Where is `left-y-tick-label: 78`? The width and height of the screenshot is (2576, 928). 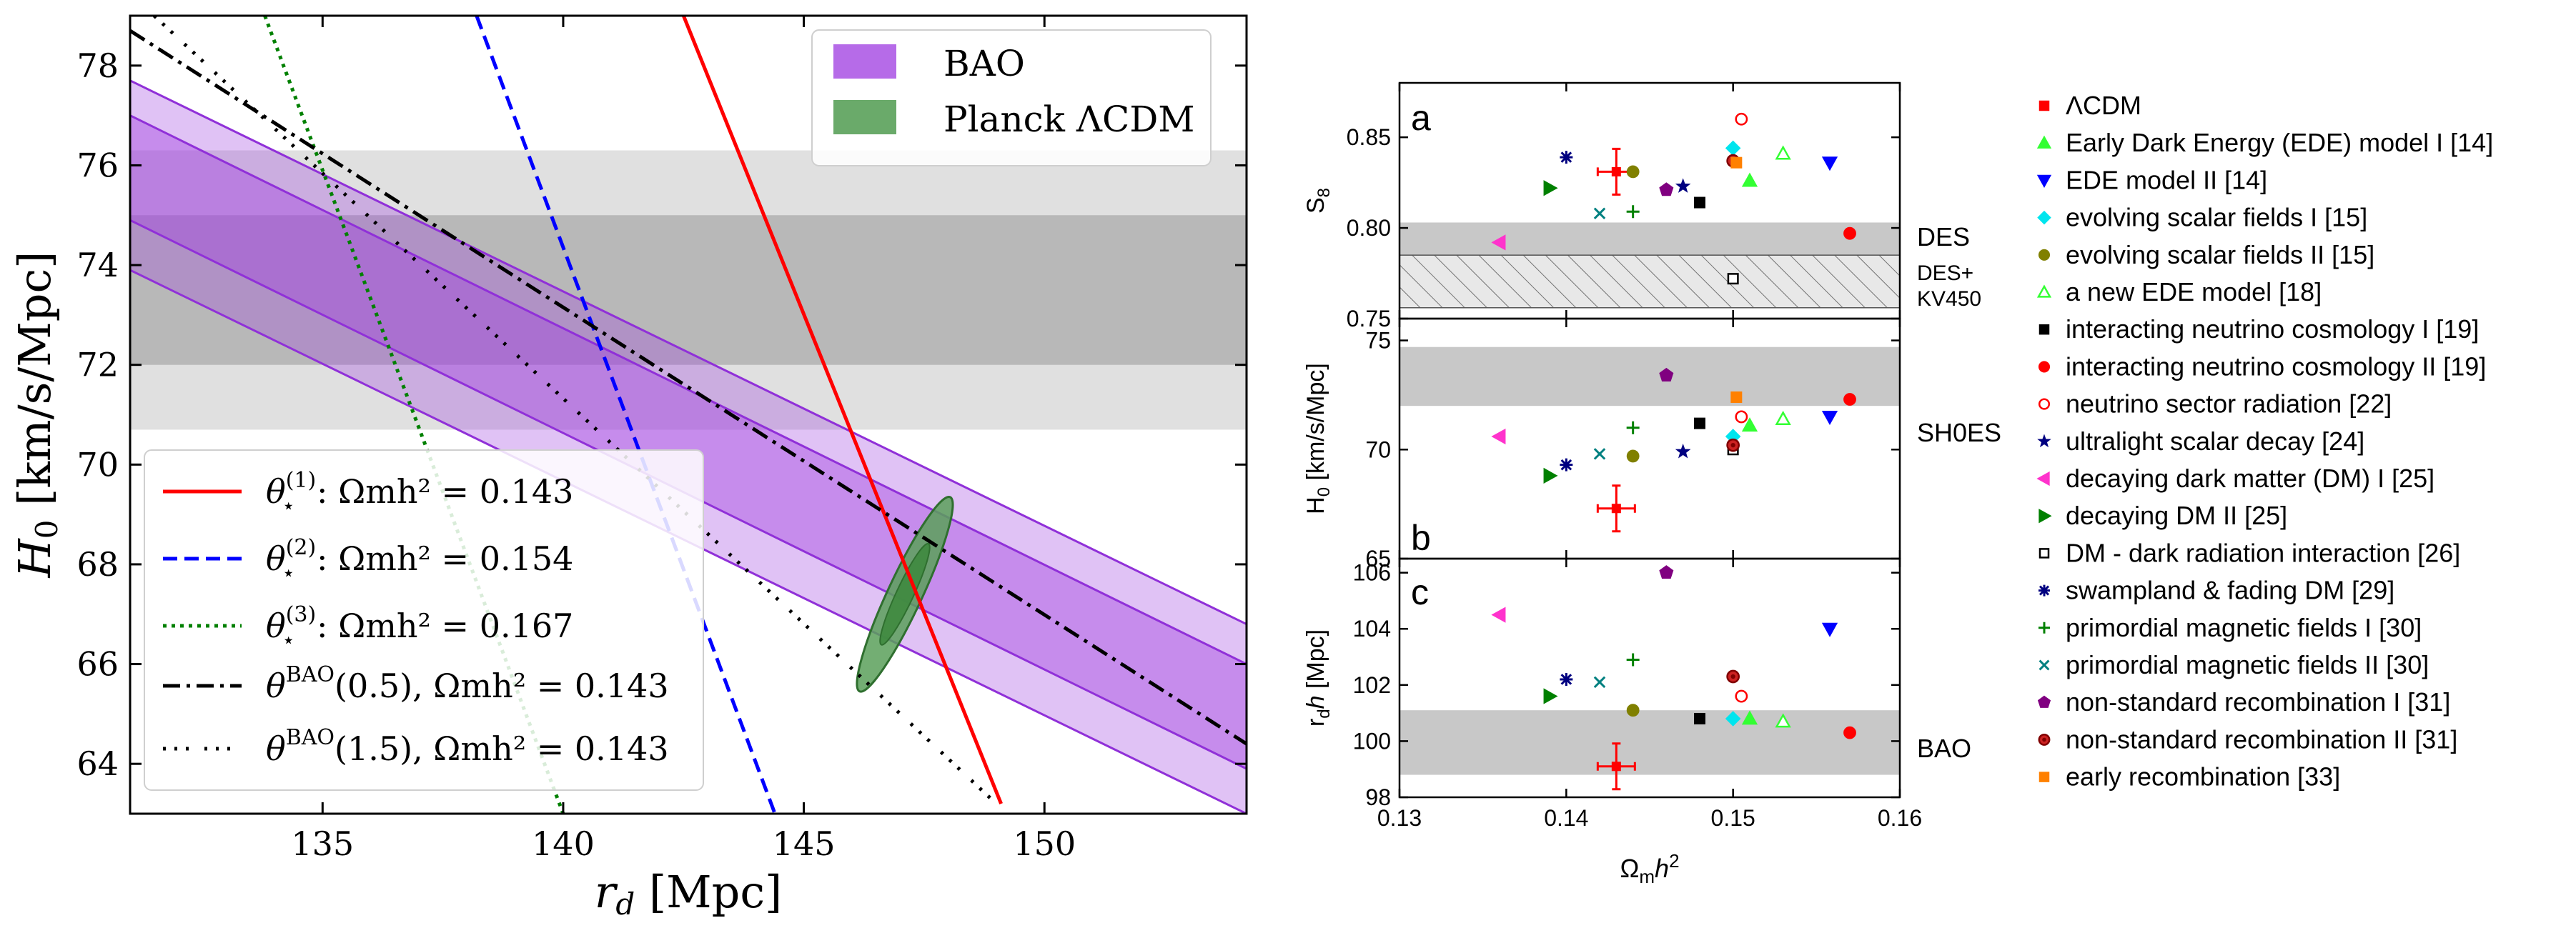
left-y-tick-label: 78 is located at coordinates (97, 65).